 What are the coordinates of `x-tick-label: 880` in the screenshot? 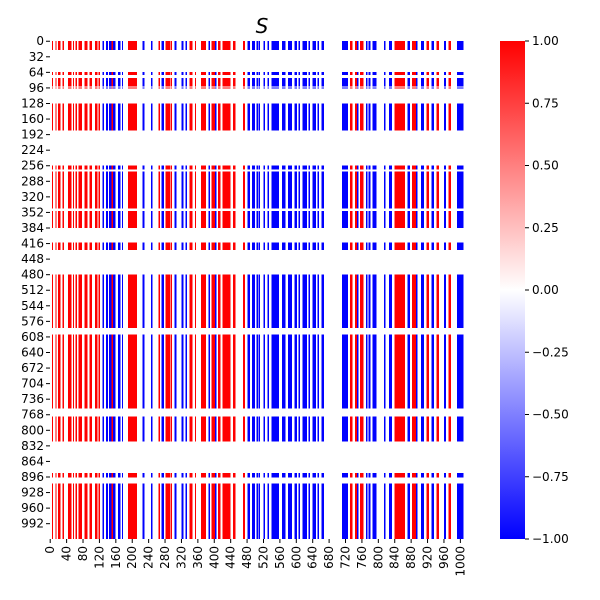 It's located at (411, 557).